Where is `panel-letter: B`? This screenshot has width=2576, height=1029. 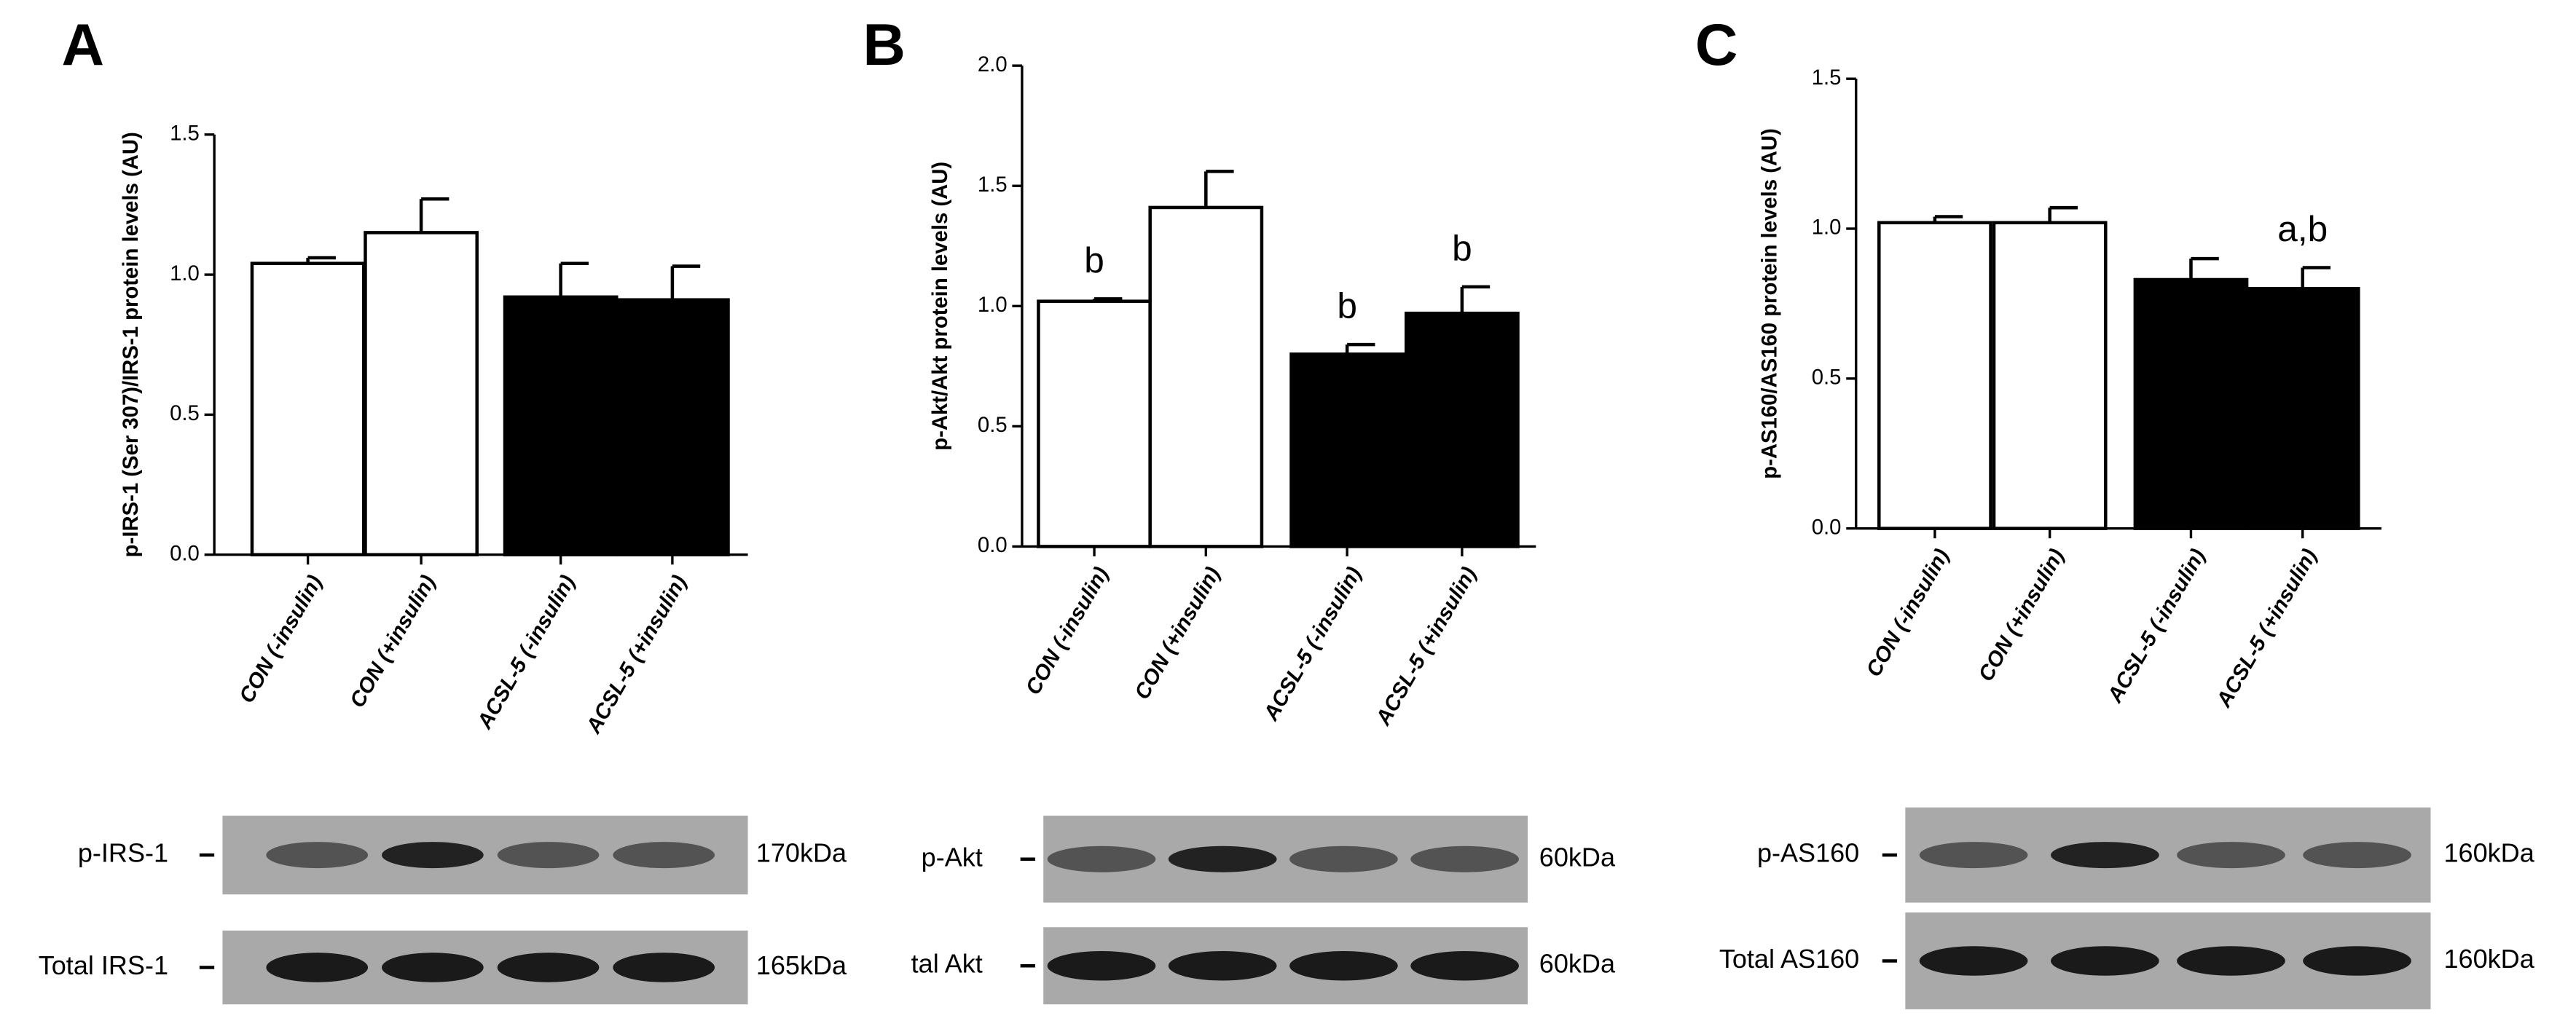
panel-letter: B is located at coordinates (884, 45).